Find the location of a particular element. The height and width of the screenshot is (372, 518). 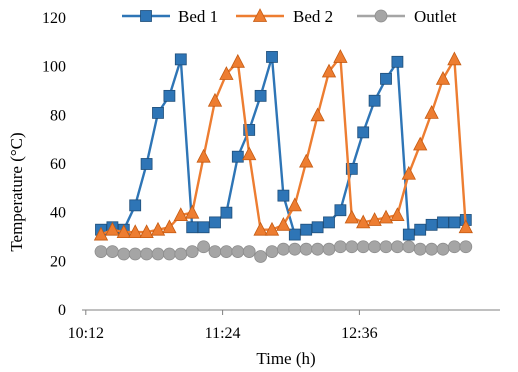

y-tick-label: 80 is located at coordinates (58, 115).